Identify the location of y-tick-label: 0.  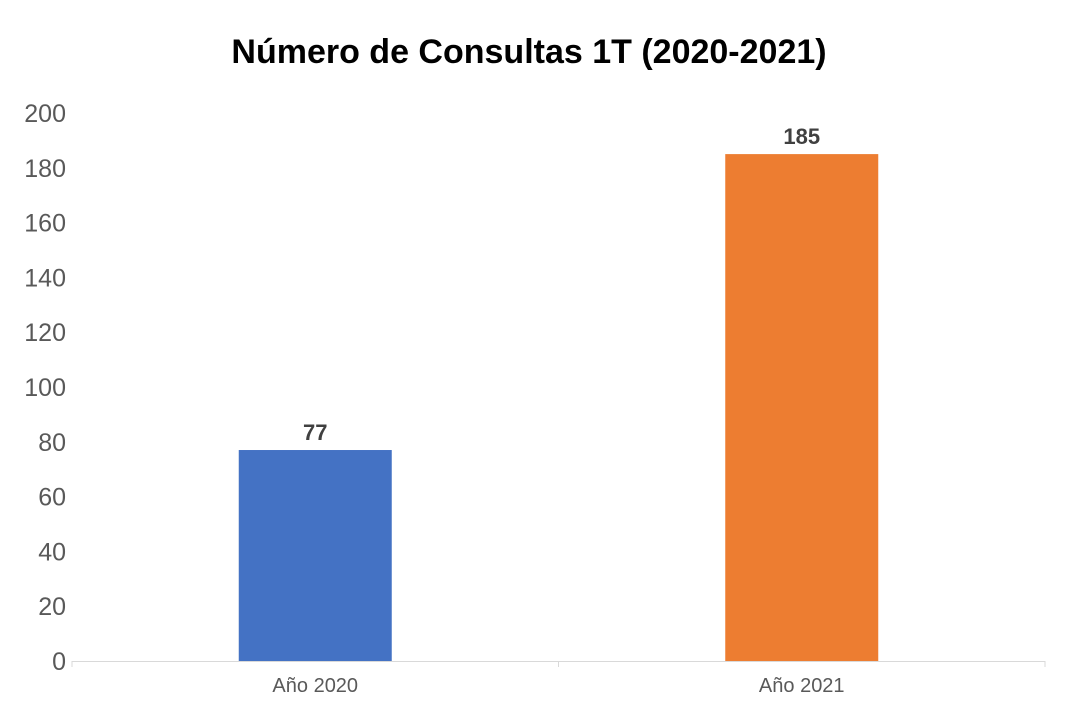
(59, 662).